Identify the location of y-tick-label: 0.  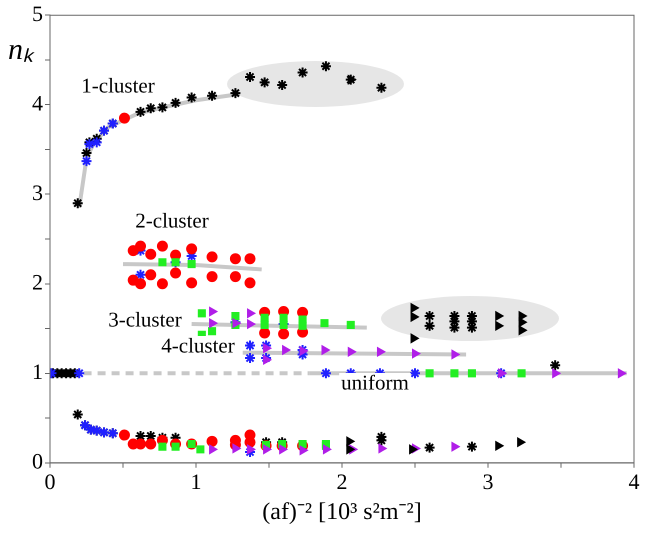
(37, 461).